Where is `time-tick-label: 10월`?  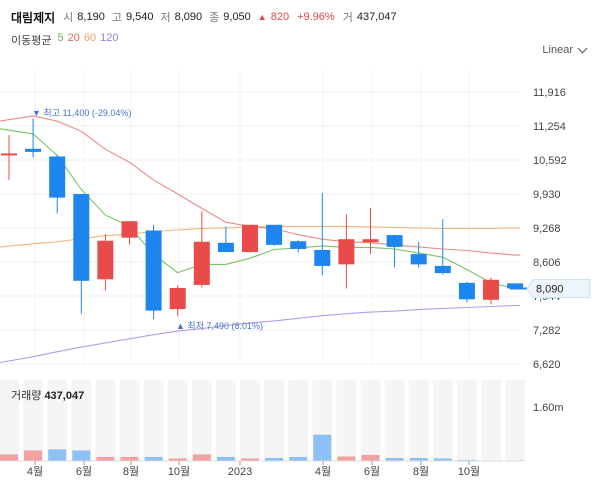
time-tick-label: 10월 is located at coordinates (179, 471).